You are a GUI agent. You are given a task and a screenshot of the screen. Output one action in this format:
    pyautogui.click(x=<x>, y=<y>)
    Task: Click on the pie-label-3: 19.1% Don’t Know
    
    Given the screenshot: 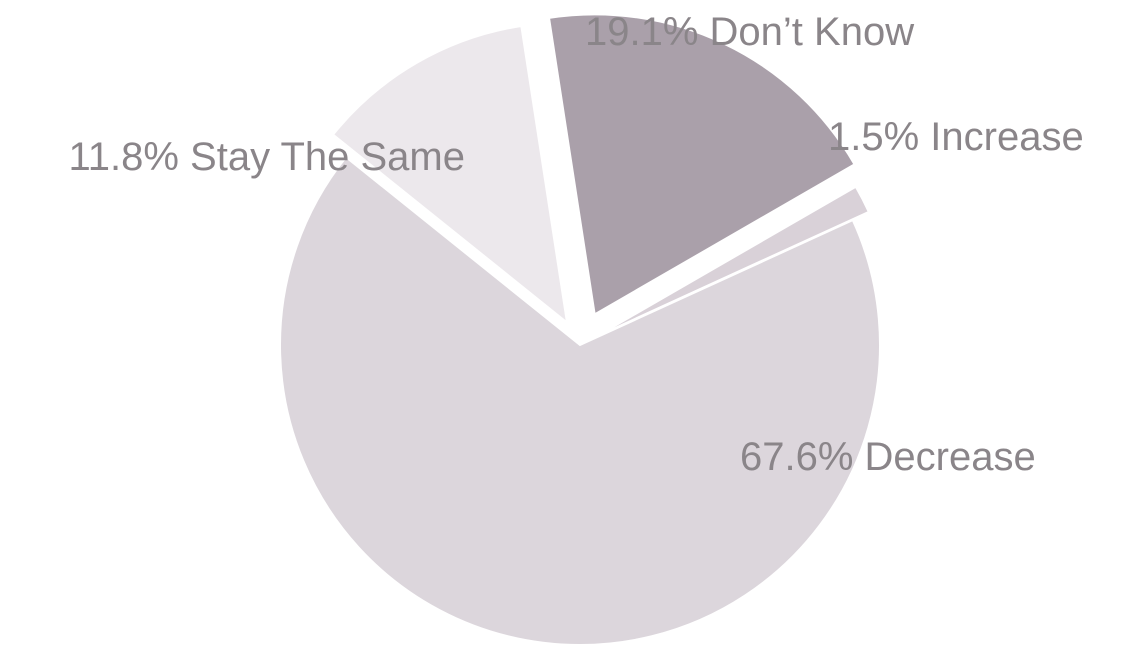 What is the action you would take?
    pyautogui.click(x=749, y=32)
    